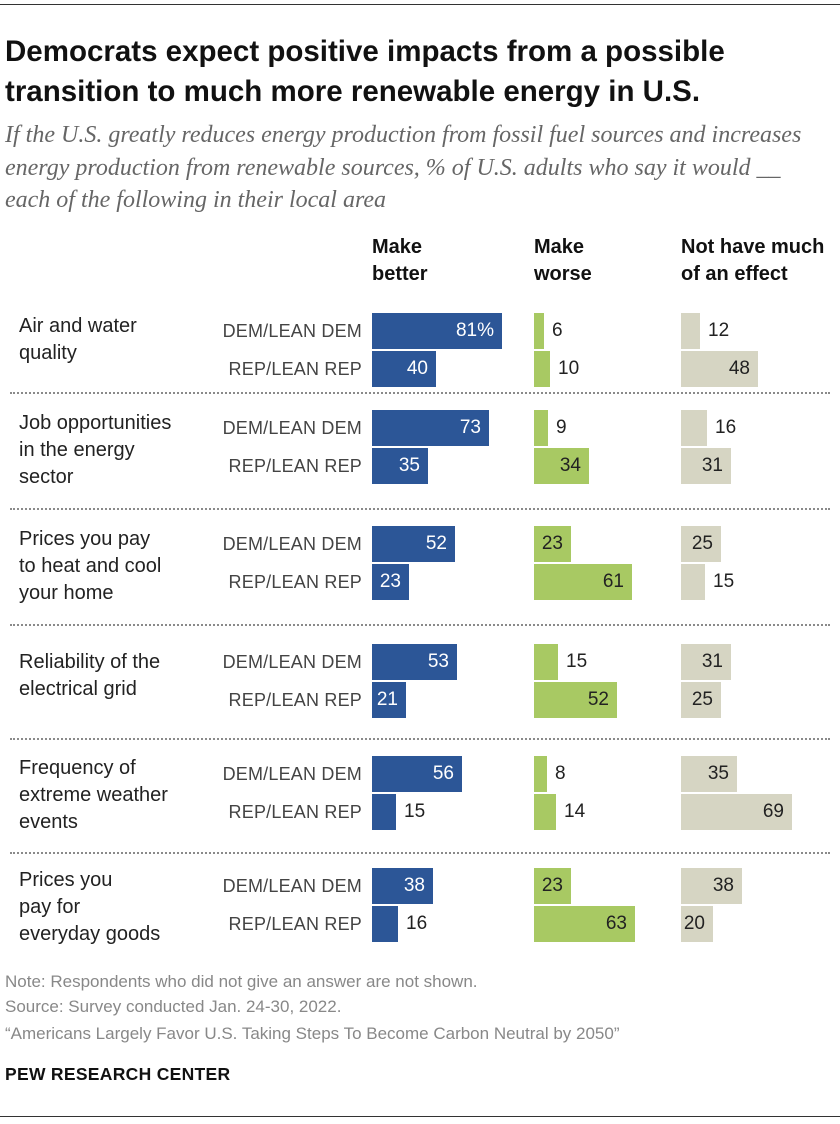 The height and width of the screenshot is (1124, 840). What do you see at coordinates (400, 274) in the screenshot?
I see `column-header-make-better-line-2: better` at bounding box center [400, 274].